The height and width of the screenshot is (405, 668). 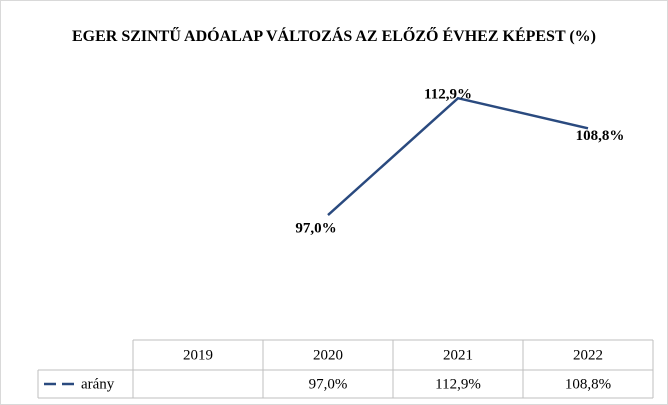 What do you see at coordinates (198, 355) in the screenshot?
I see `table-header: 2019` at bounding box center [198, 355].